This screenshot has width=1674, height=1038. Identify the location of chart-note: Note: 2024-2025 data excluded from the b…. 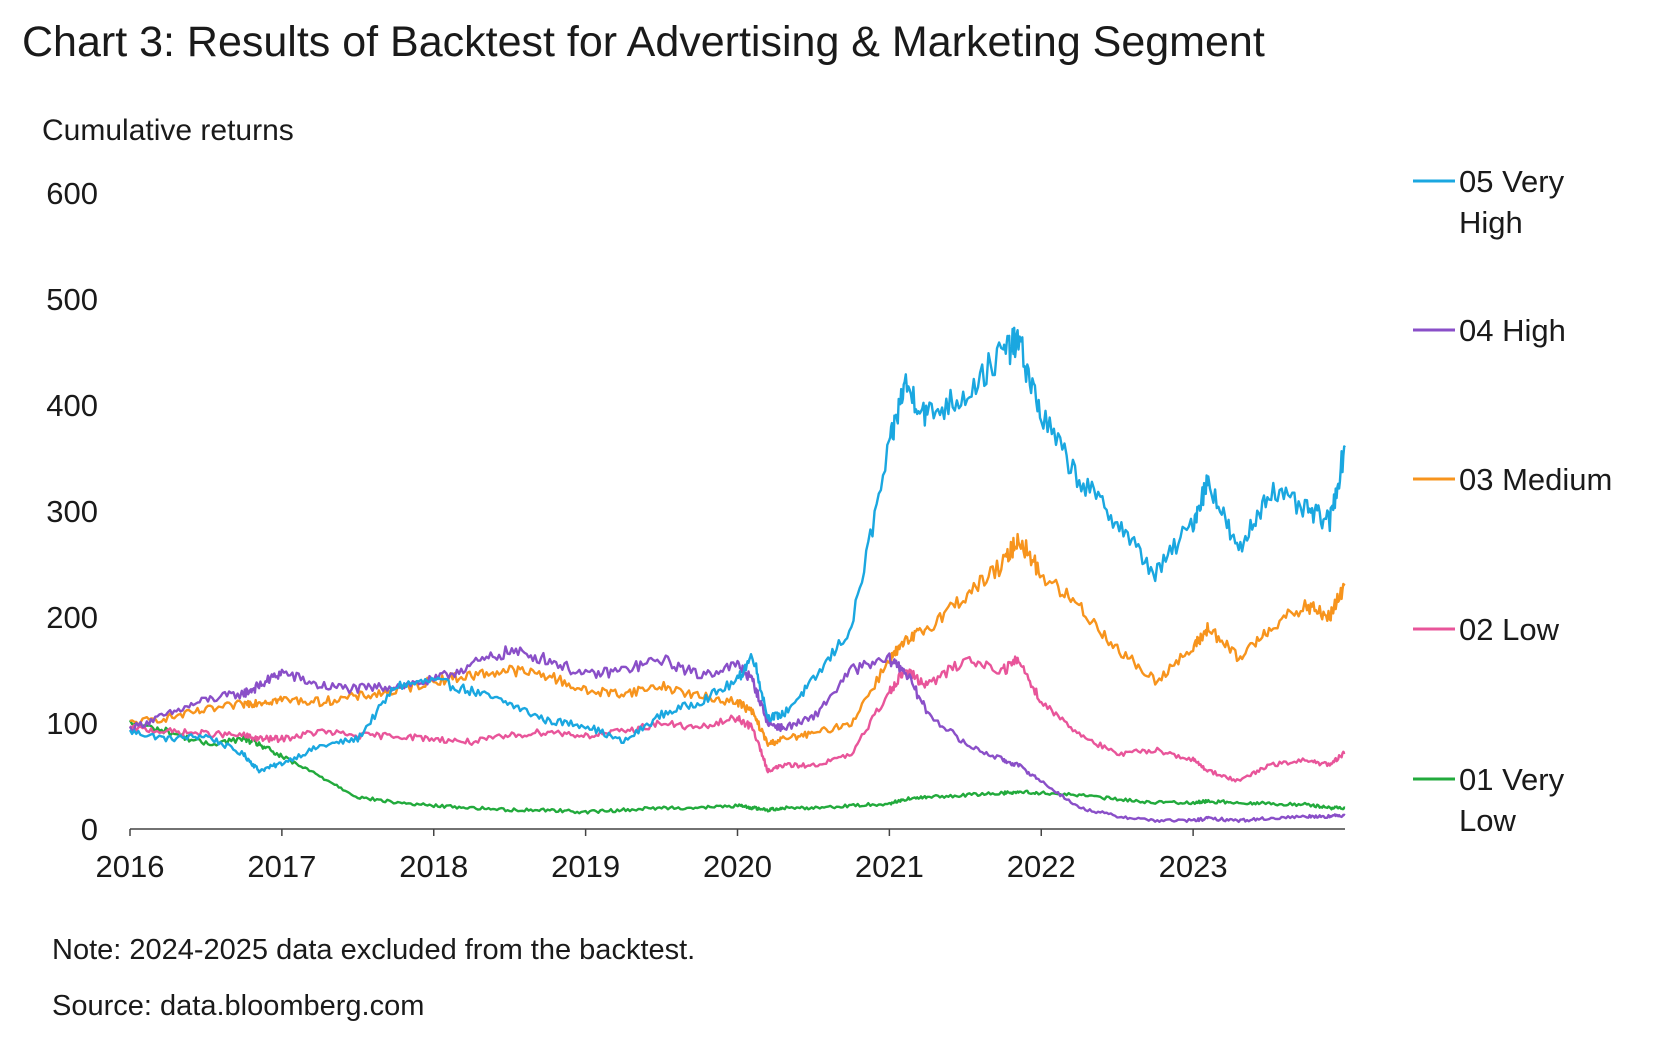
(374, 950).